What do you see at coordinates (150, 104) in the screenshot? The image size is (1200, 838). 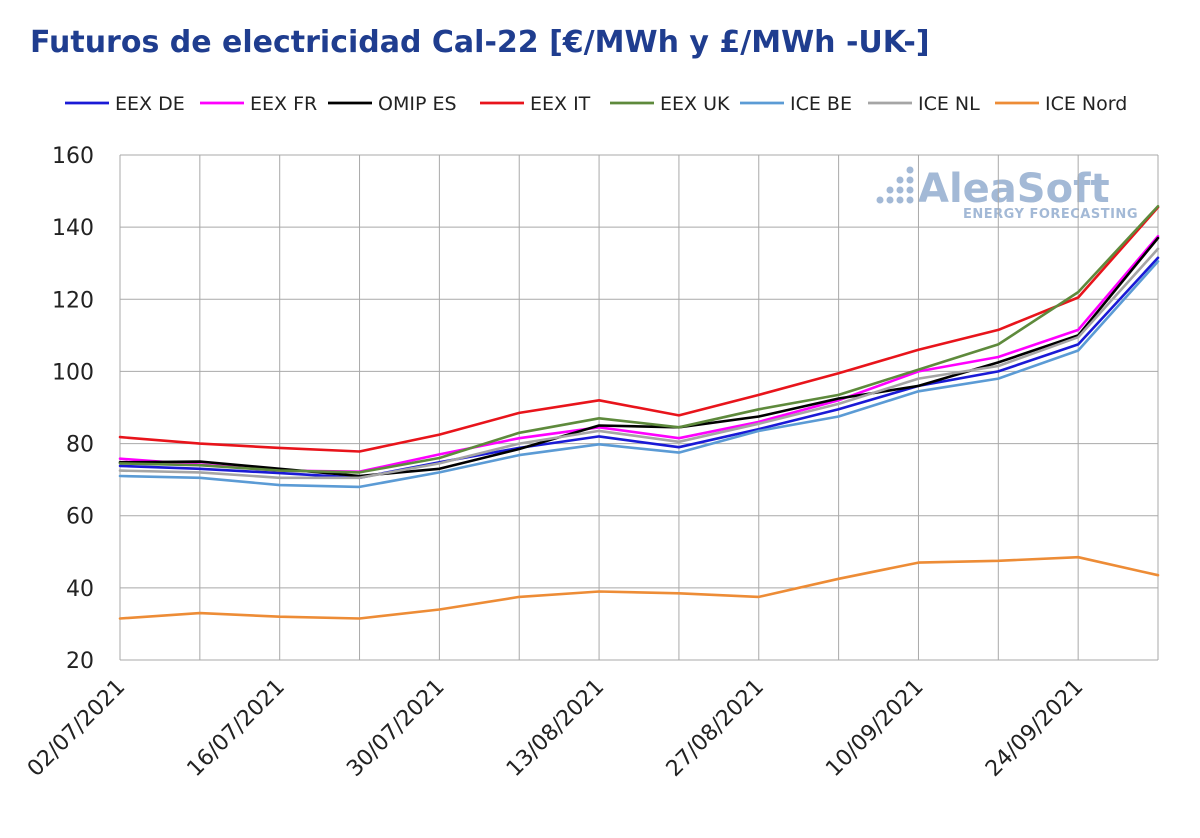 I see `legend-label-eex-de: EEX DE` at bounding box center [150, 104].